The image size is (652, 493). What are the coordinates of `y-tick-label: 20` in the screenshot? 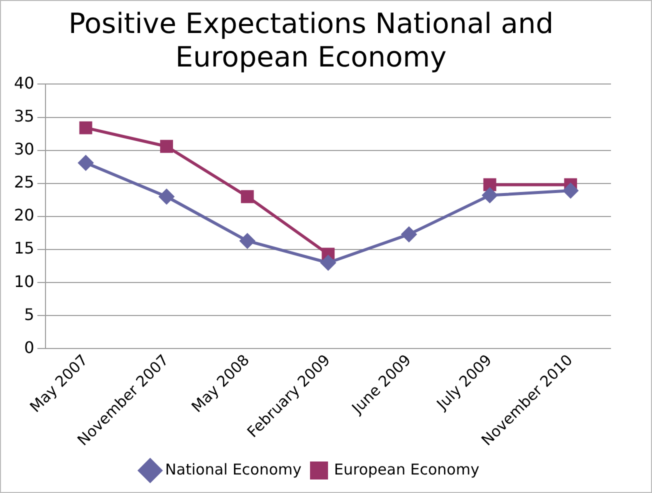 It's located at (24, 215).